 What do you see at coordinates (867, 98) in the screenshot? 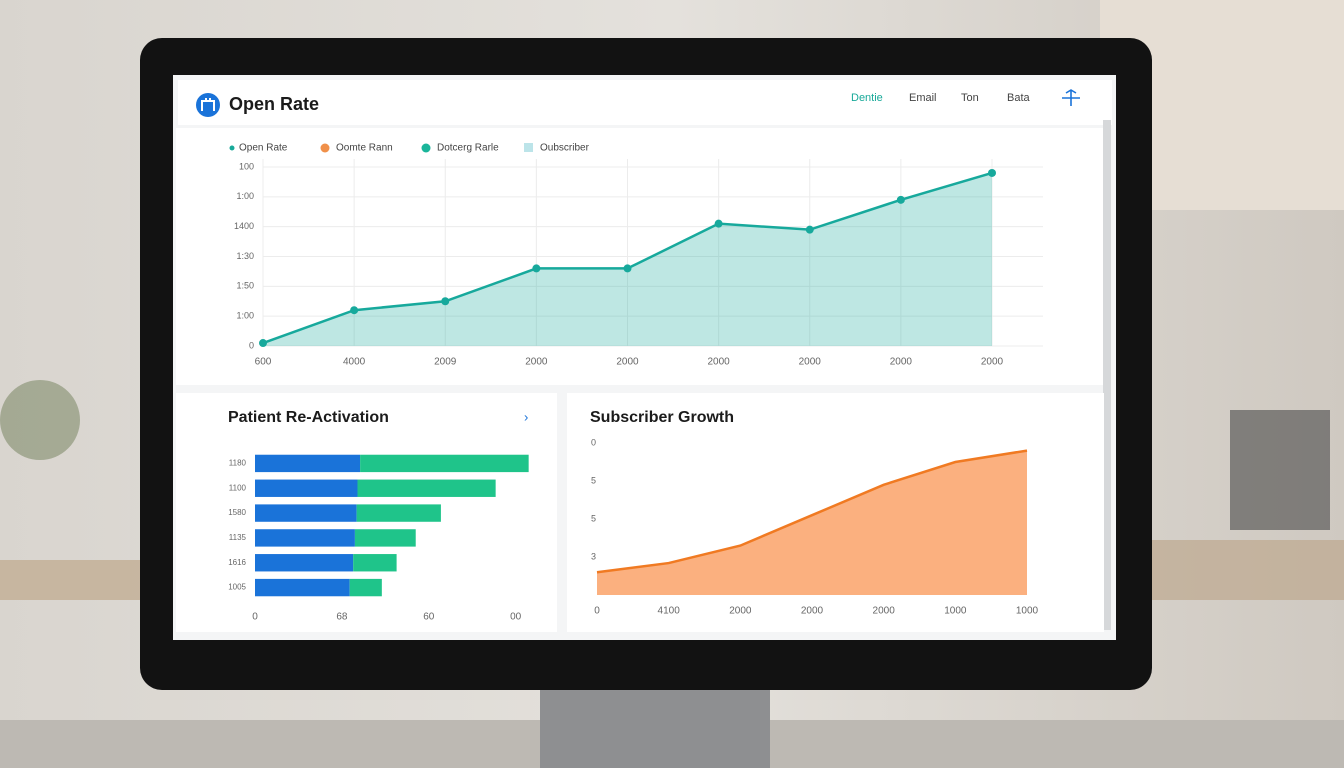
I see `nav-item: Dentie` at bounding box center [867, 98].